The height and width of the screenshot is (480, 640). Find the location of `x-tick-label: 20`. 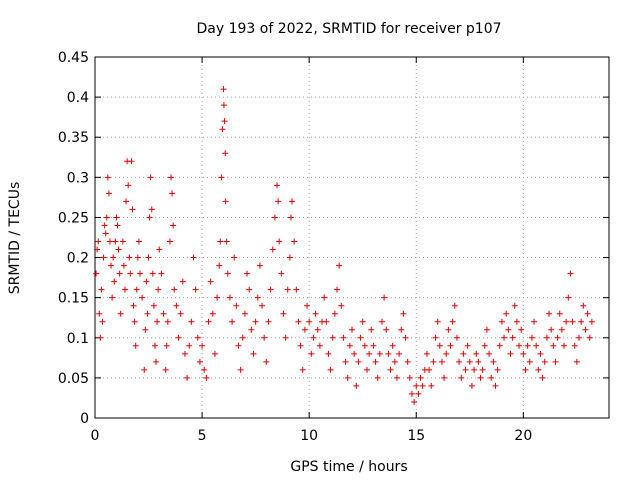

x-tick-label: 20 is located at coordinates (523, 436).